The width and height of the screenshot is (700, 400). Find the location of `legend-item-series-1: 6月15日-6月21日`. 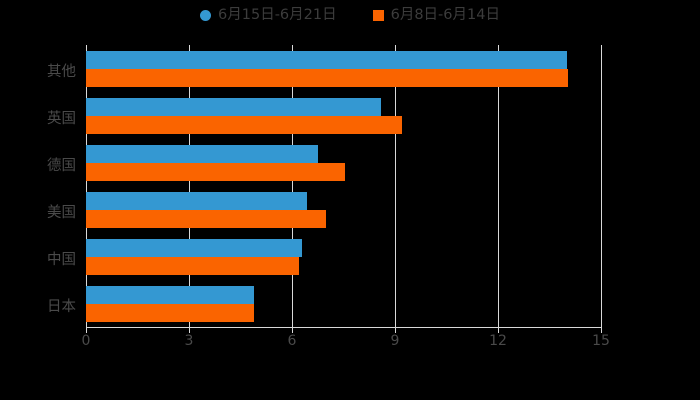

legend-item-series-1: 6月15日-6月21日 is located at coordinates (268, 15).